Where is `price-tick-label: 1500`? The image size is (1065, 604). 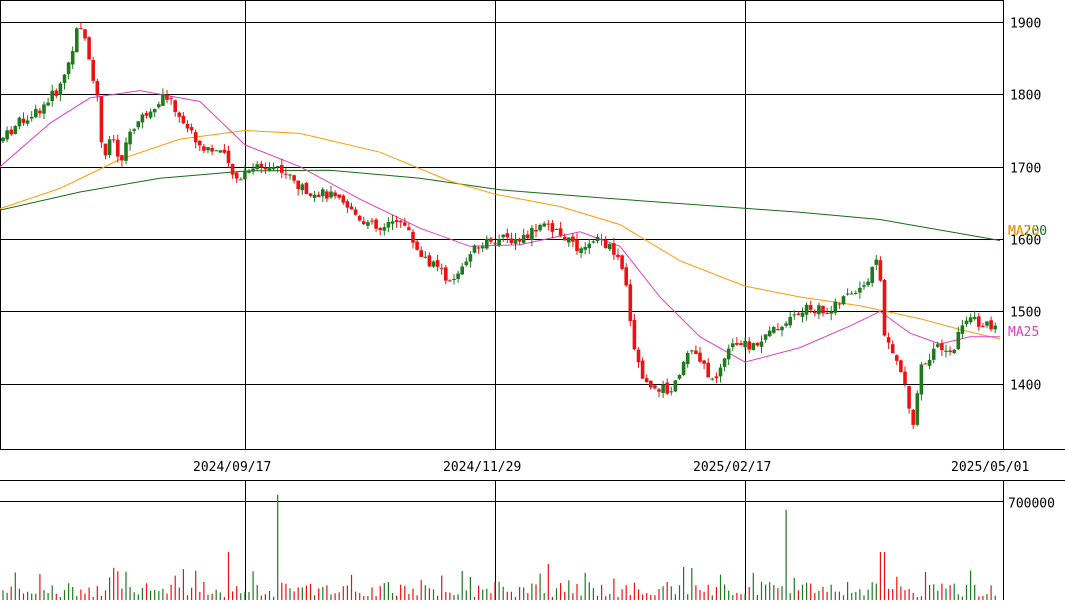
price-tick-label: 1500 is located at coordinates (1025, 313).